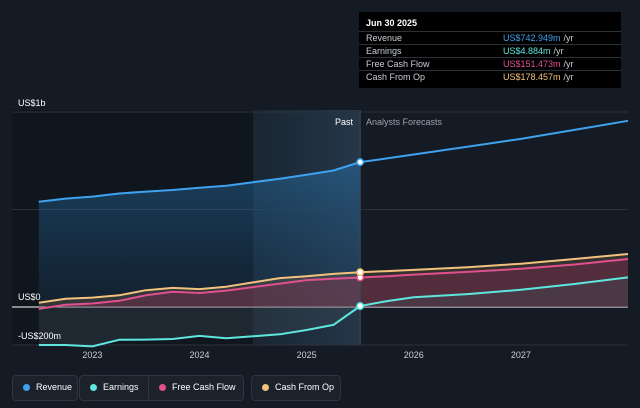 Image resolution: width=640 pixels, height=408 pixels. I want to click on data-point-earnings, so click(360, 306).